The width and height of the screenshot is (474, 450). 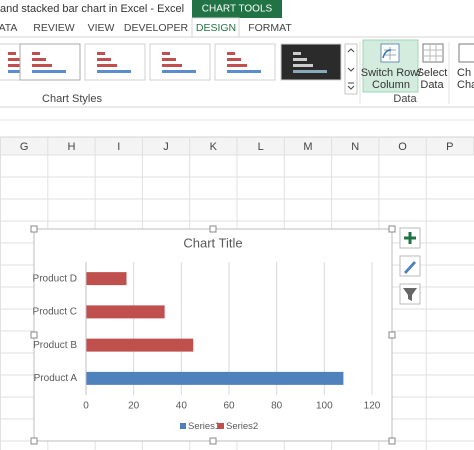 I want to click on gallery-arrows, so click(x=351, y=69).